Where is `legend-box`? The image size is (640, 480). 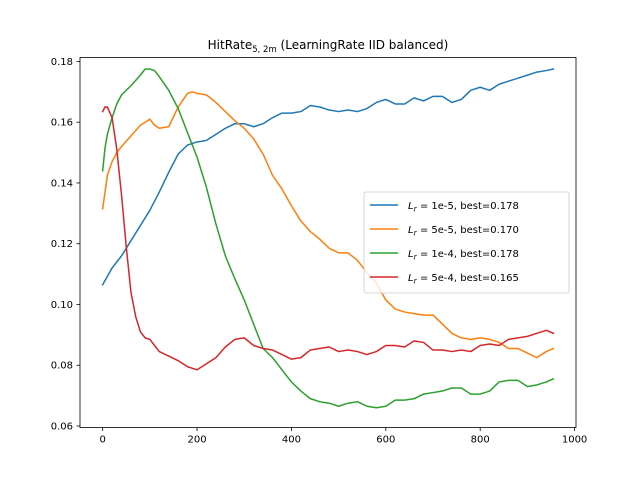
legend-box is located at coordinates (466, 242).